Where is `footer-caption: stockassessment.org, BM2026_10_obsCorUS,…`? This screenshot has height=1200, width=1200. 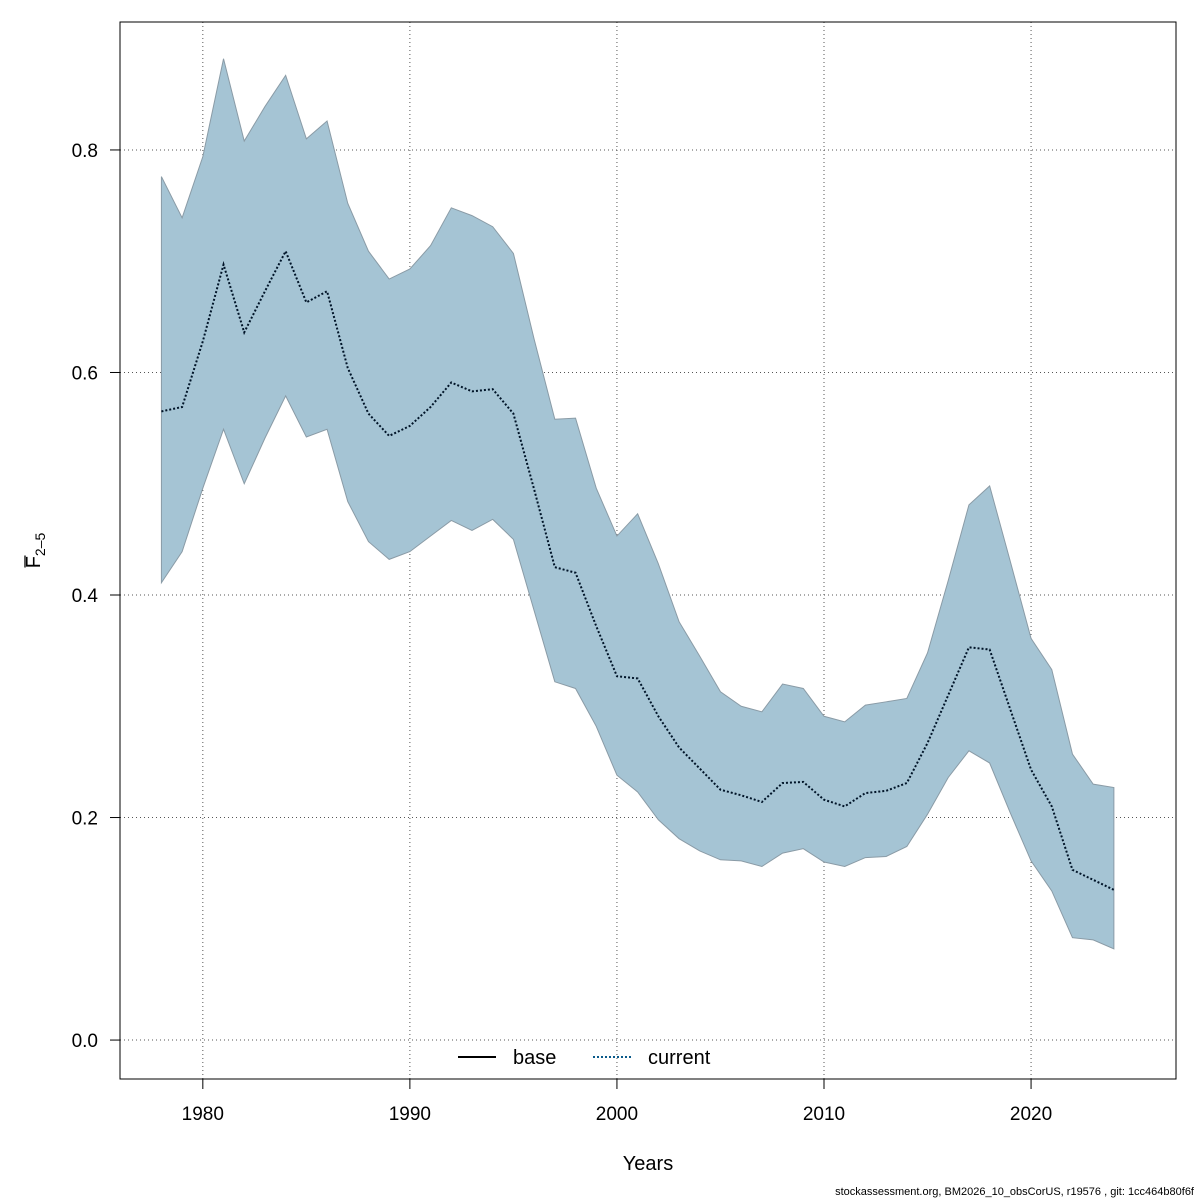
footer-caption: stockassessment.org, BM2026_10_obsCorUS,… is located at coordinates (1014, 1192).